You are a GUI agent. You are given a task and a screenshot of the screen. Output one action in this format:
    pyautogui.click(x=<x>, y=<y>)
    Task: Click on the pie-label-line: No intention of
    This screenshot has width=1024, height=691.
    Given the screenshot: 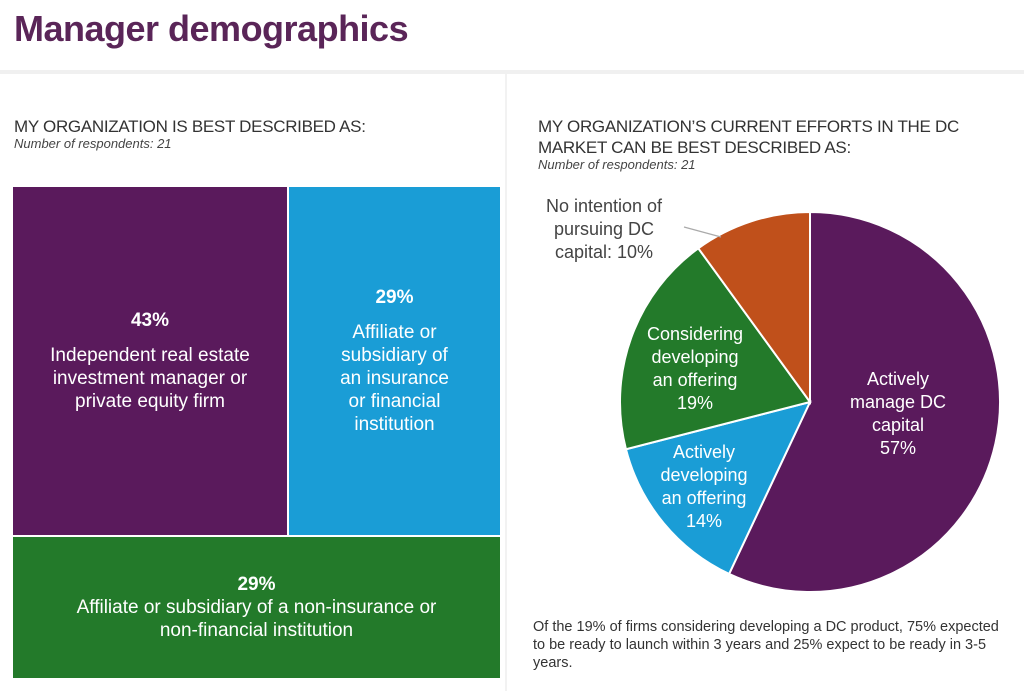 What is the action you would take?
    pyautogui.click(x=604, y=206)
    